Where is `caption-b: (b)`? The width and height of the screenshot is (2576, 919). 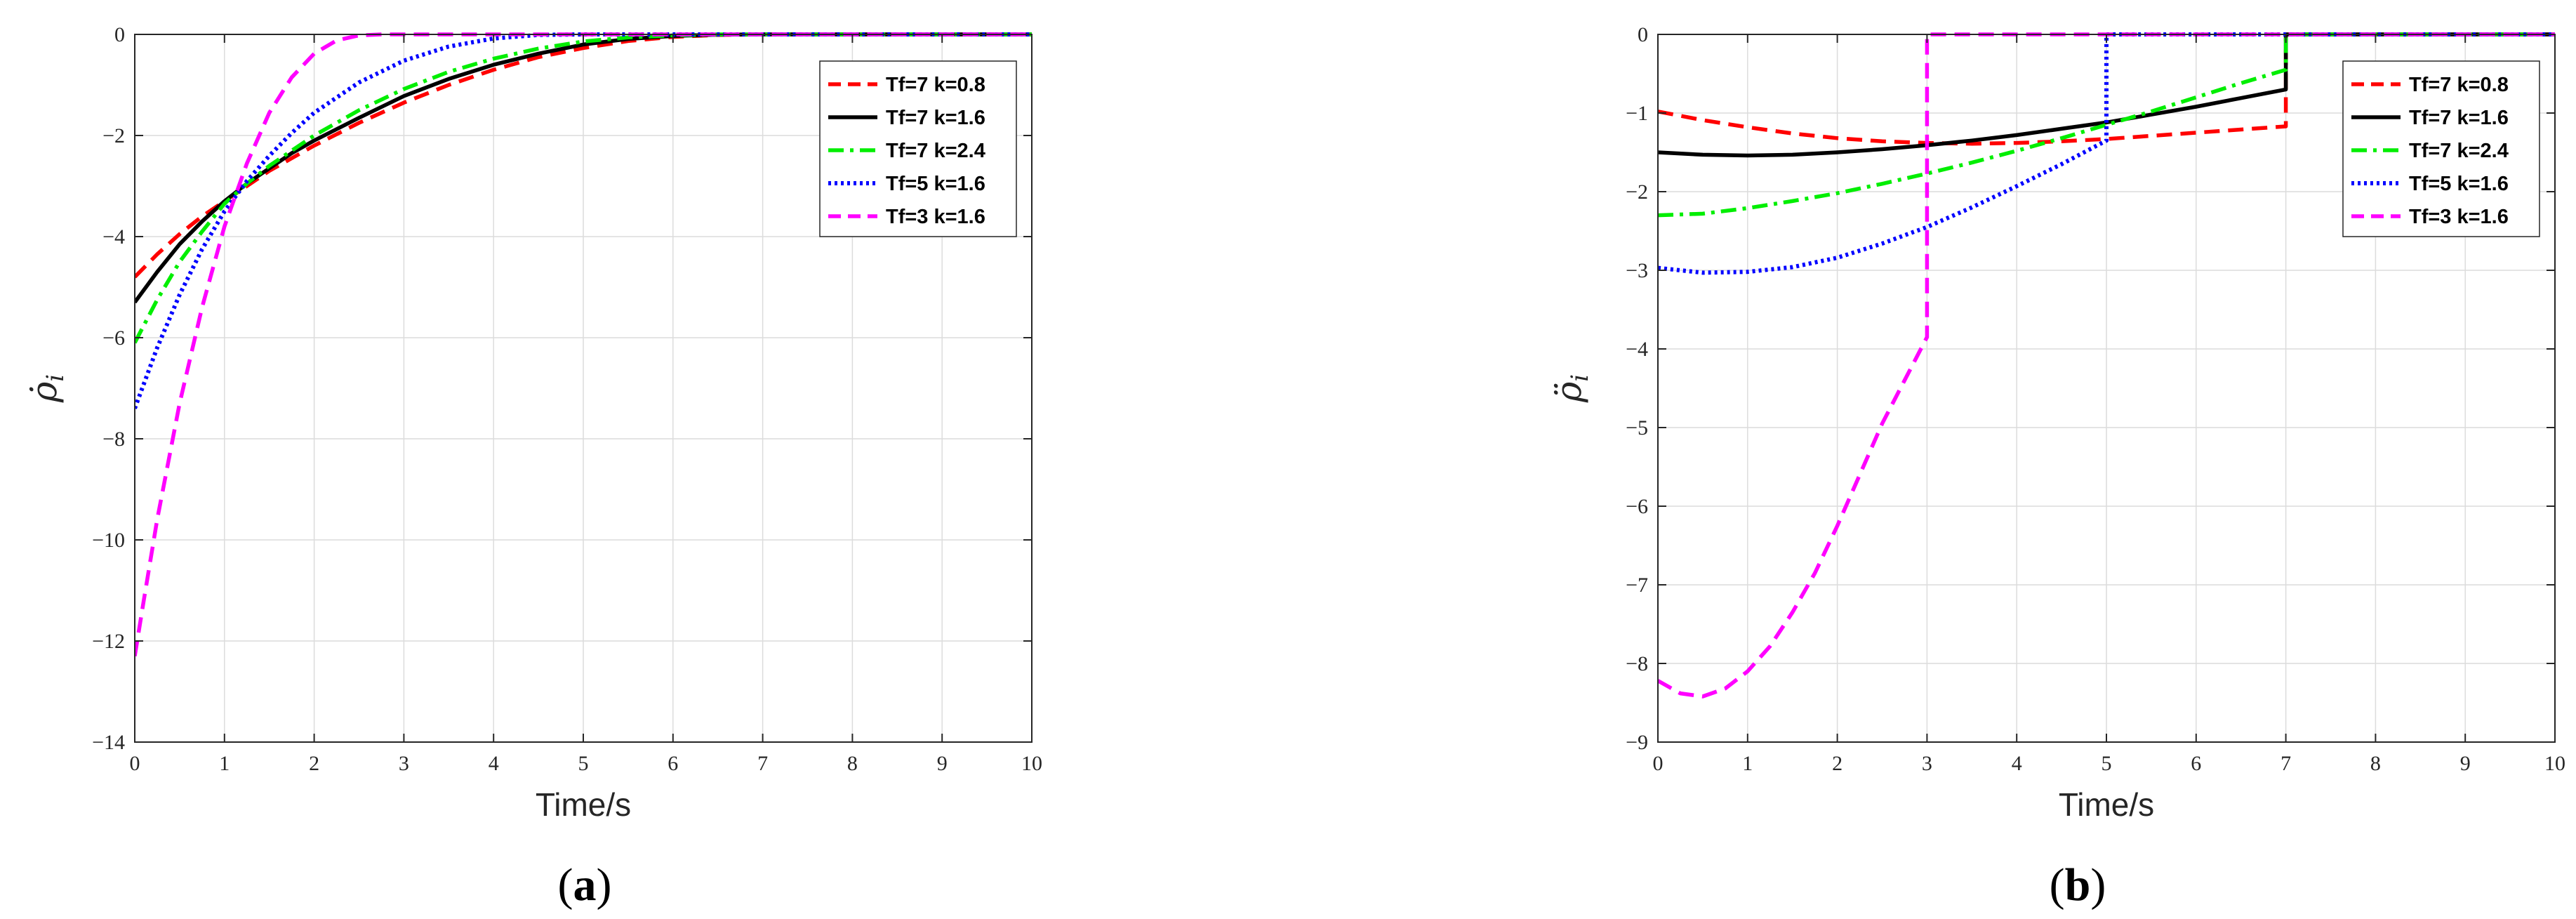 caption-b: (b) is located at coordinates (2078, 885).